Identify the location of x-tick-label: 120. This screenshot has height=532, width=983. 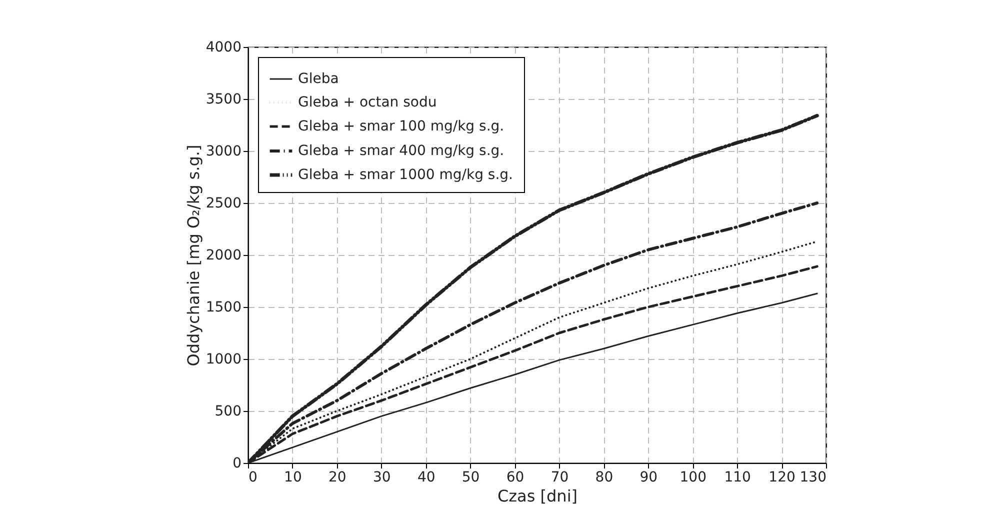
(782, 478).